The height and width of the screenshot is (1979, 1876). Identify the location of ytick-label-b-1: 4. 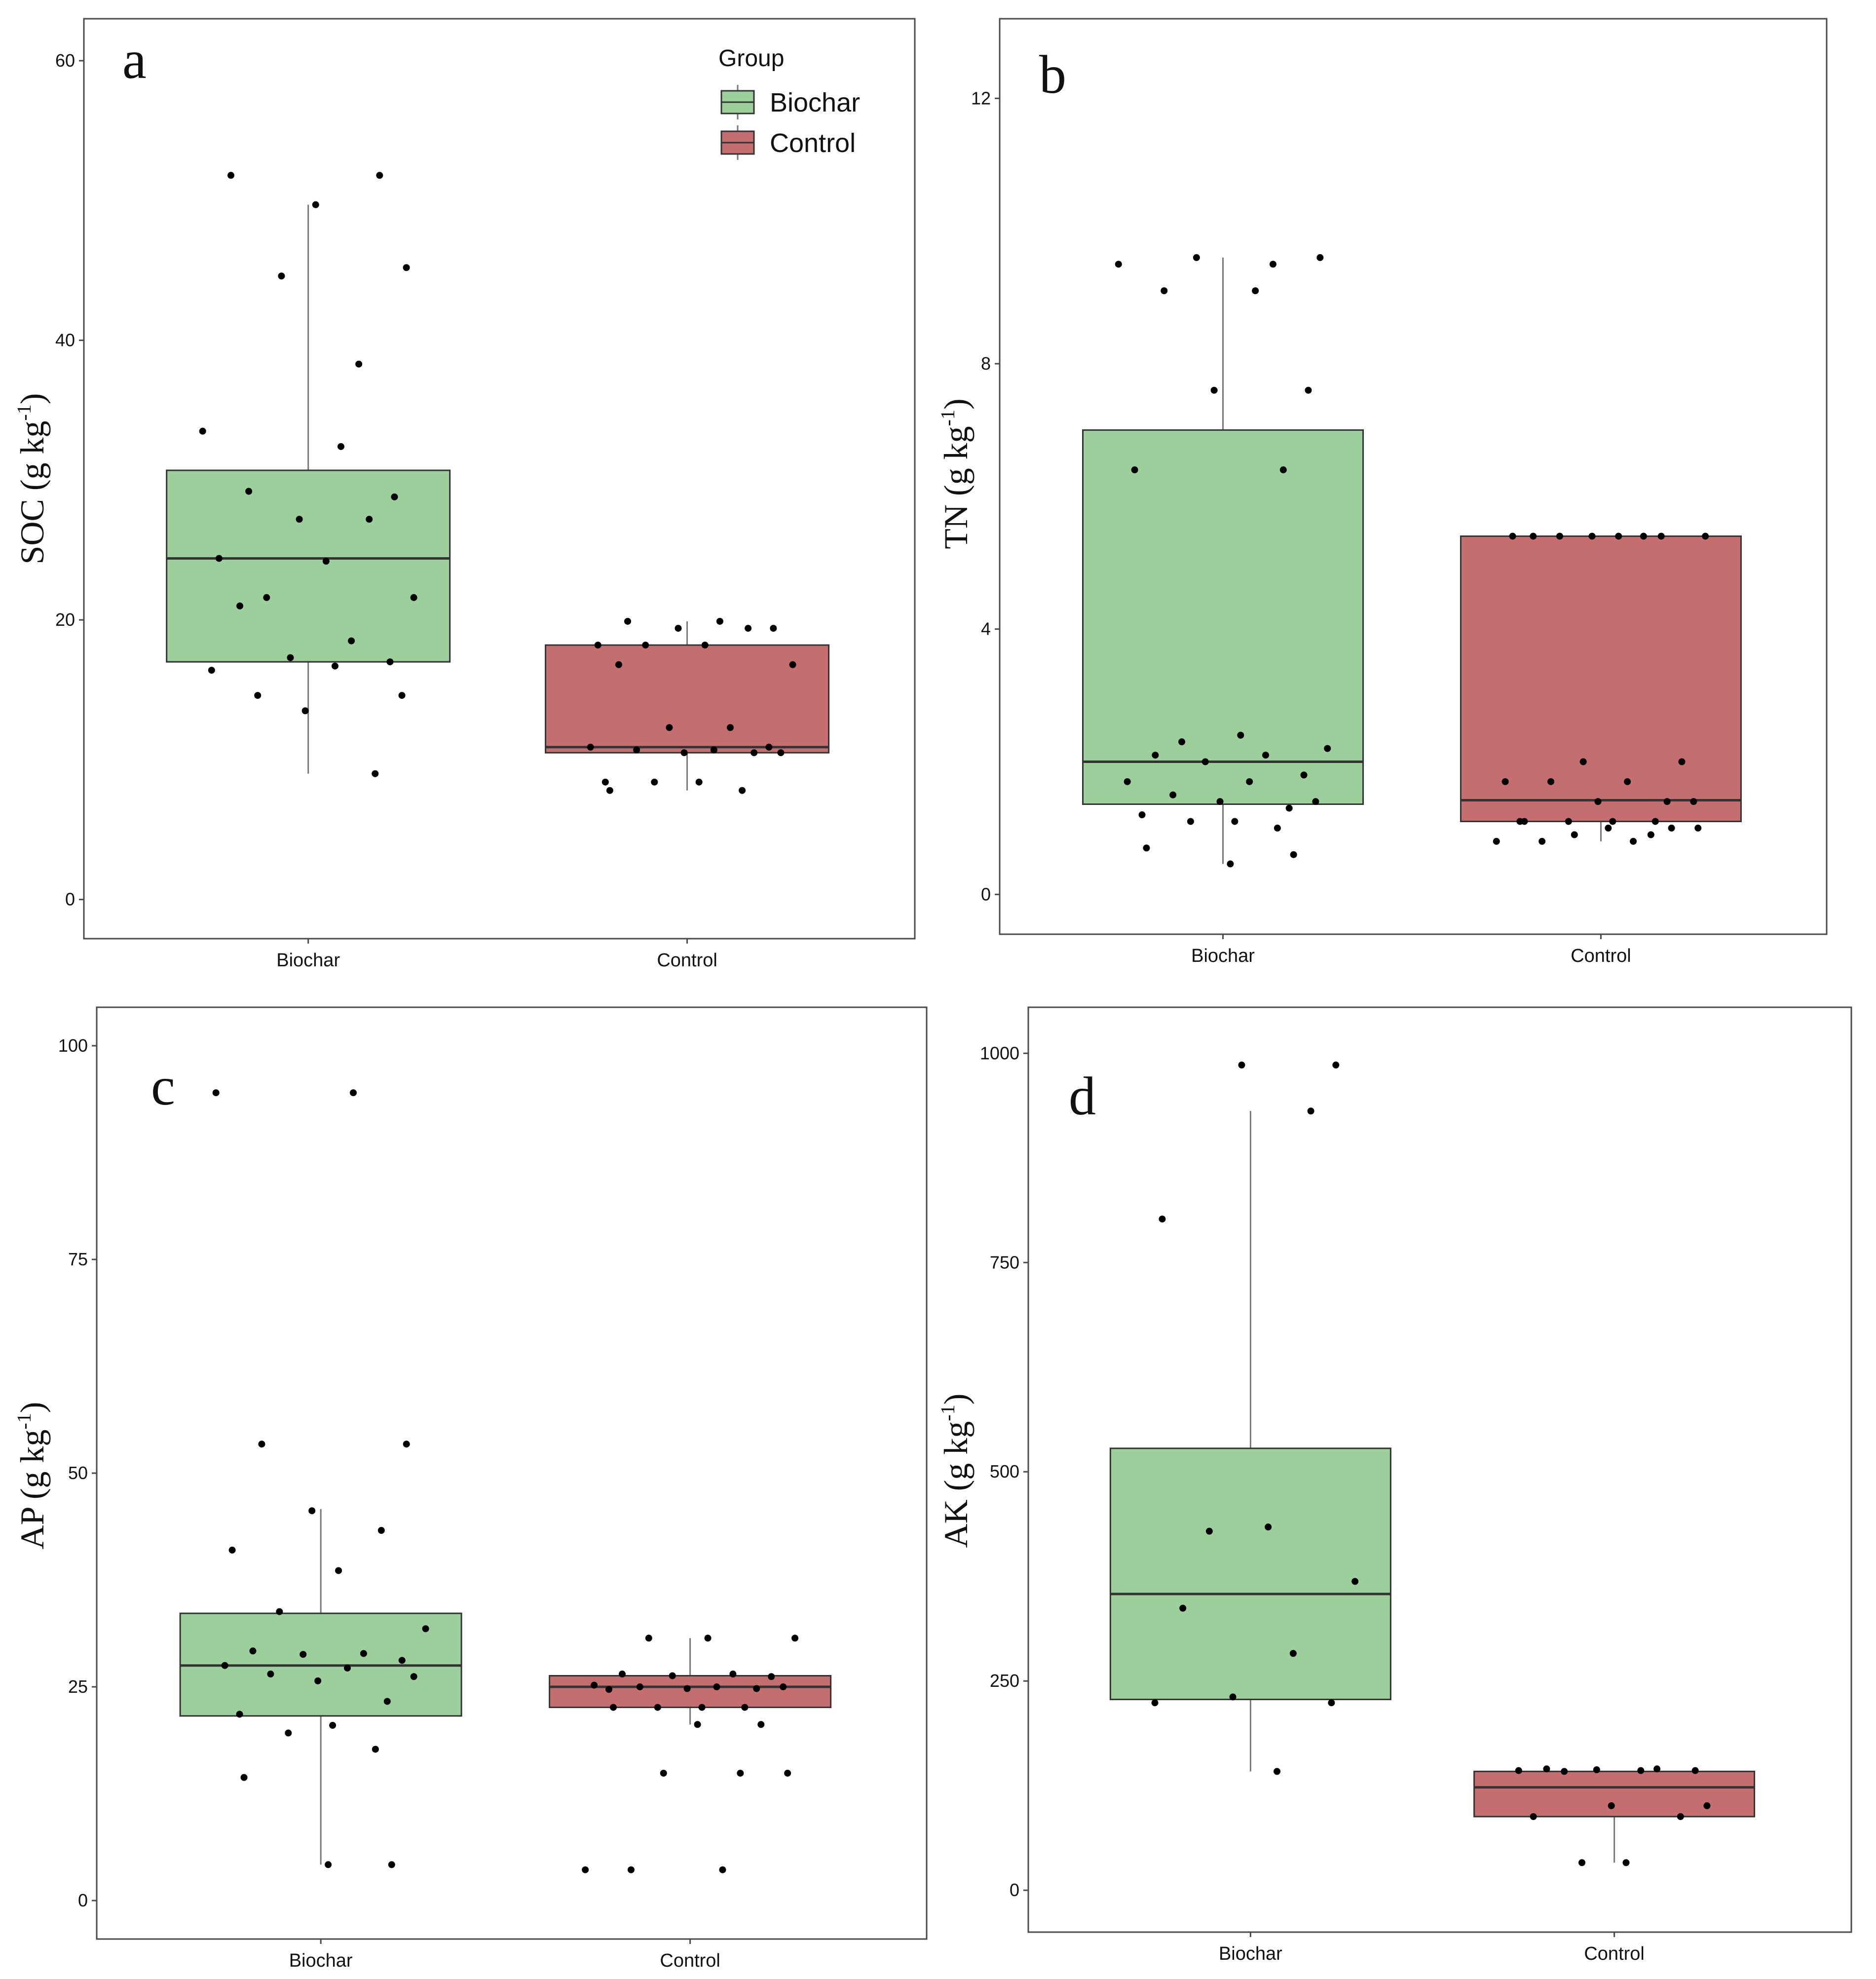
(986, 629).